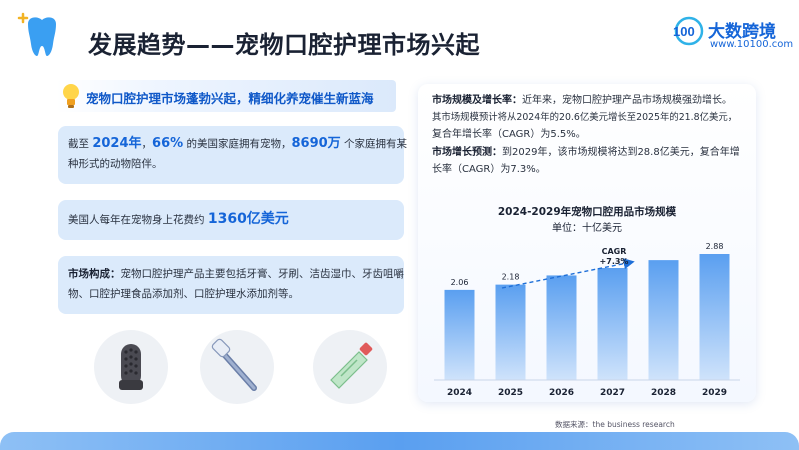 This screenshot has width=799, height=450. What do you see at coordinates (94, 274) in the screenshot?
I see `composition-label: 市场构成：` at bounding box center [94, 274].